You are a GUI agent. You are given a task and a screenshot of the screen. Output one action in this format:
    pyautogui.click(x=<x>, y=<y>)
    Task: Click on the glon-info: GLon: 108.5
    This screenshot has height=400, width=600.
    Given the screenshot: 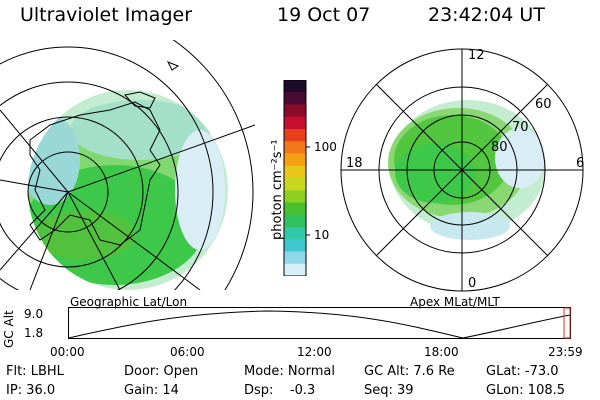 What is the action you would take?
    pyautogui.click(x=526, y=390)
    